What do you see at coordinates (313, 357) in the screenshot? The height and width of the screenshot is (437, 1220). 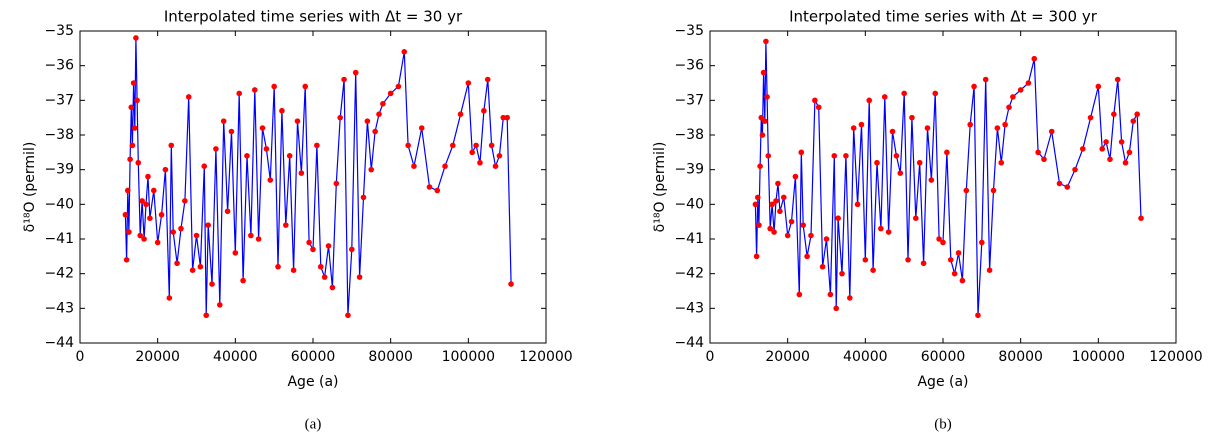 I see `x-tick-label: 60000` at bounding box center [313, 357].